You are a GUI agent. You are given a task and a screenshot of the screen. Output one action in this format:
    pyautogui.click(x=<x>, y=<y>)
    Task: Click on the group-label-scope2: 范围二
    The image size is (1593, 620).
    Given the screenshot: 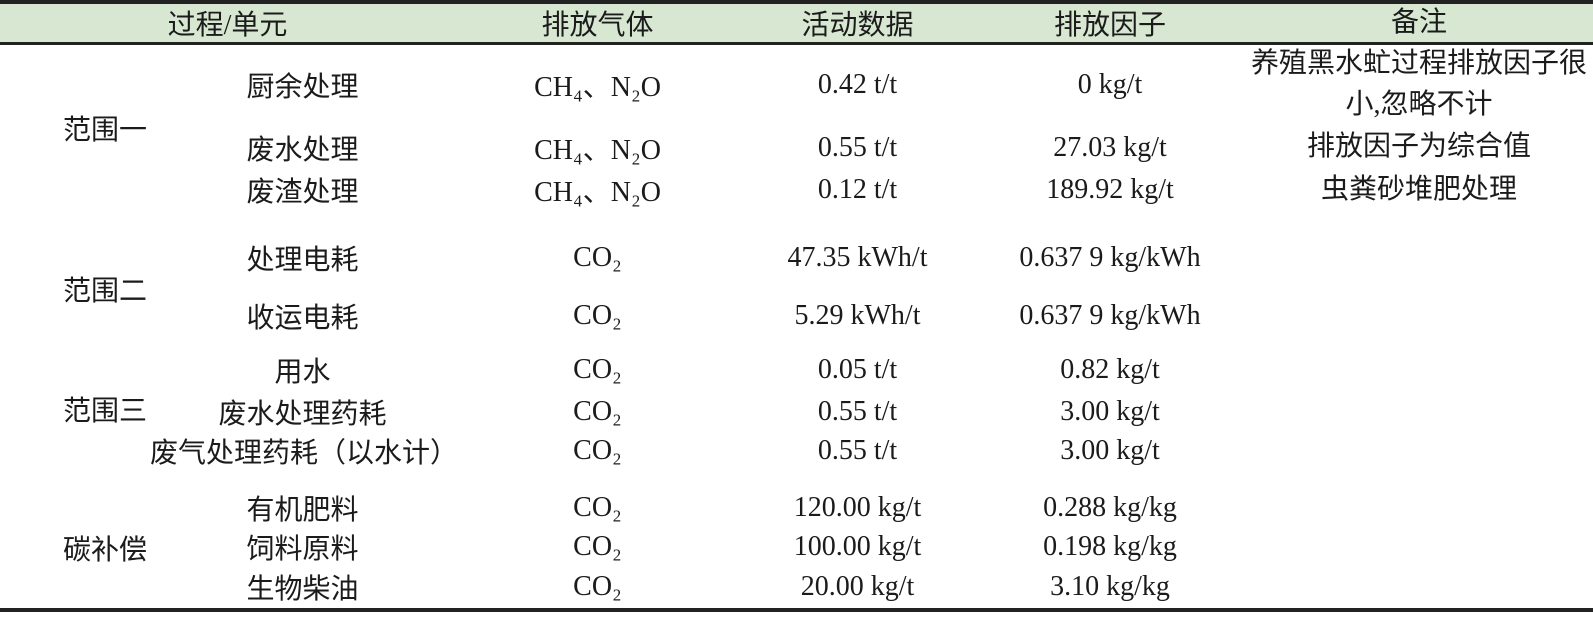 What is the action you would take?
    pyautogui.click(x=104, y=291)
    